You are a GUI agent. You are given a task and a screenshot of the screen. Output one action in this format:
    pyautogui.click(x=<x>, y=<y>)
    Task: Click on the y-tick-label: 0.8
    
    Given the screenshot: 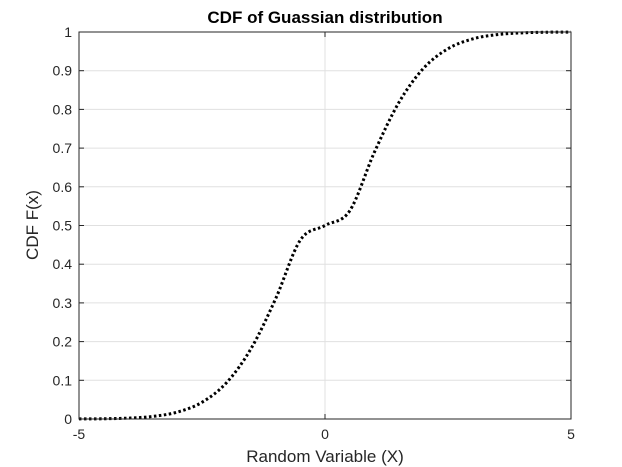 What is the action you would take?
    pyautogui.click(x=63, y=109)
    